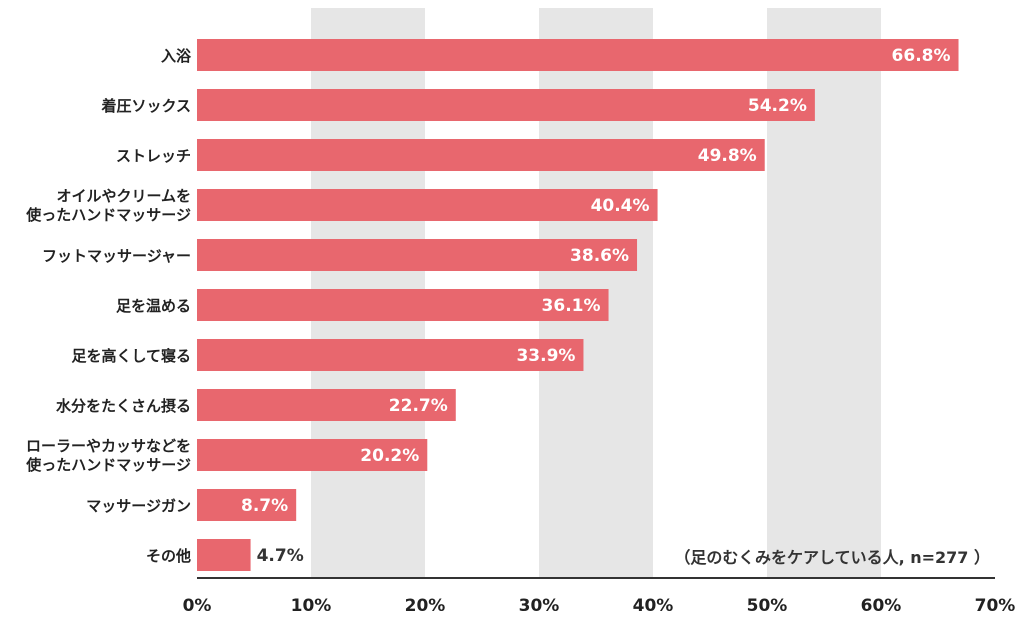  Describe the element at coordinates (264, 506) in the screenshot. I see `value-label-9: 8.7%` at that location.